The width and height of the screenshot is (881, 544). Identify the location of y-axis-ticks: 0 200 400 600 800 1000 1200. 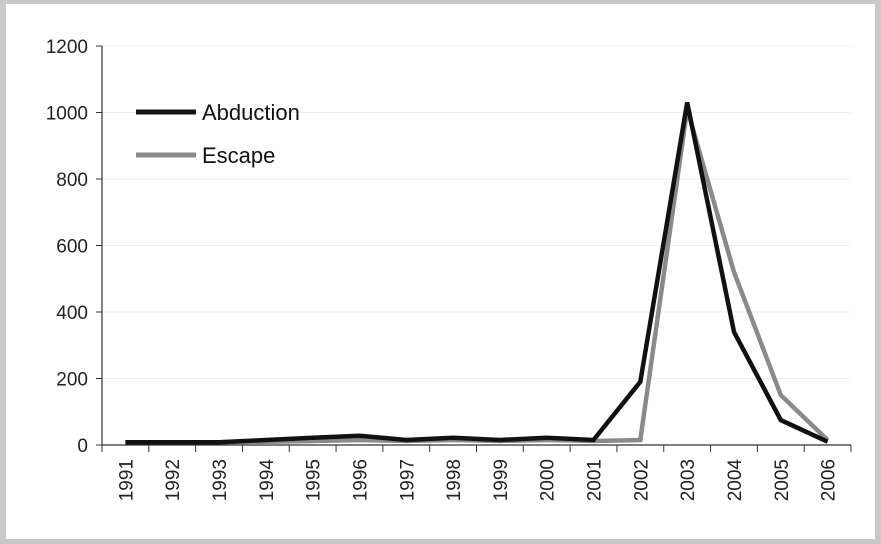
(74, 247).